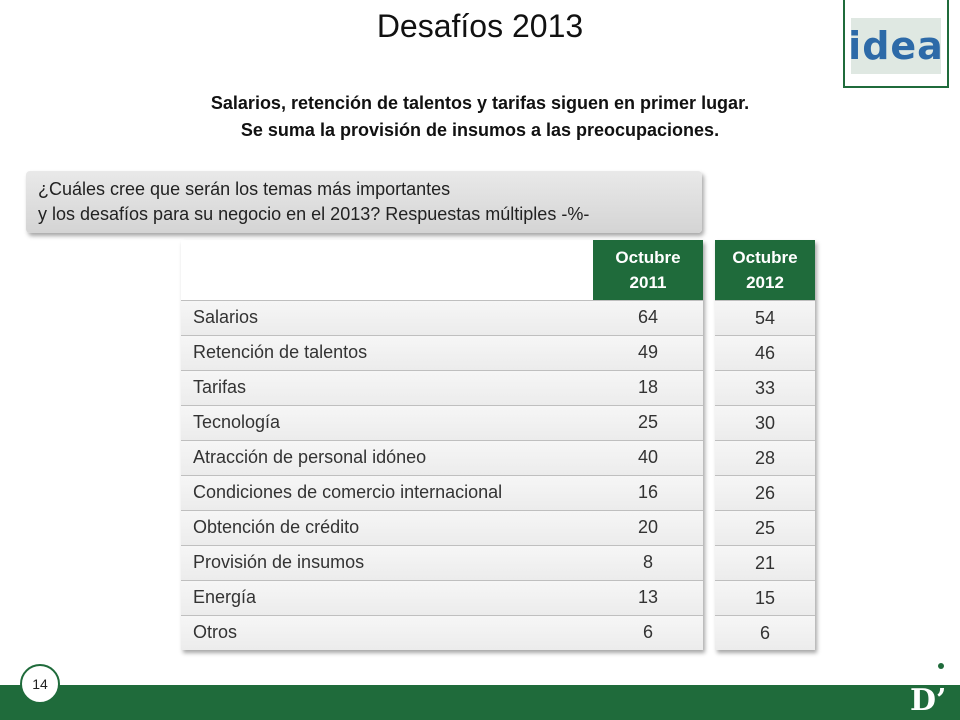 The width and height of the screenshot is (960, 720). I want to click on row-value-2012: 6, so click(765, 632).